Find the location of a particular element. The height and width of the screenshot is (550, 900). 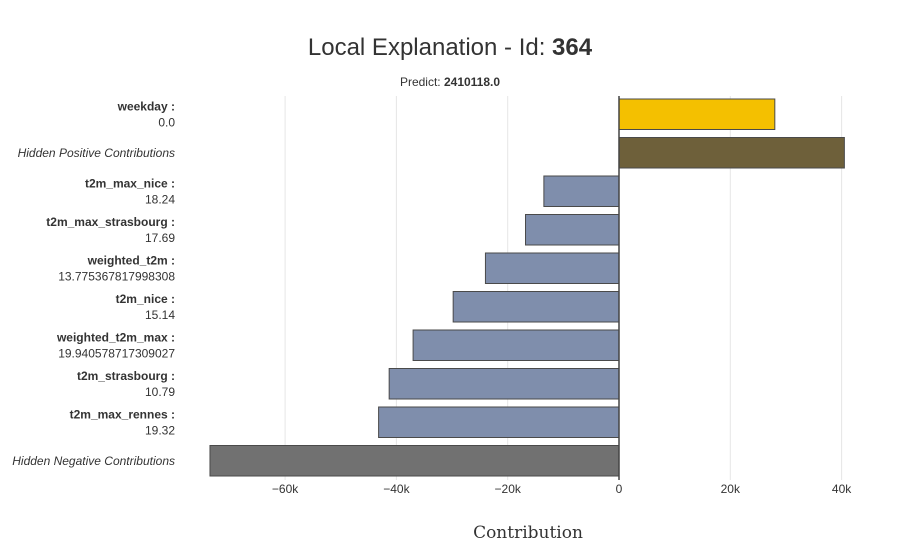

feature-name: t2m_max_rennes : is located at coordinates (122, 414).